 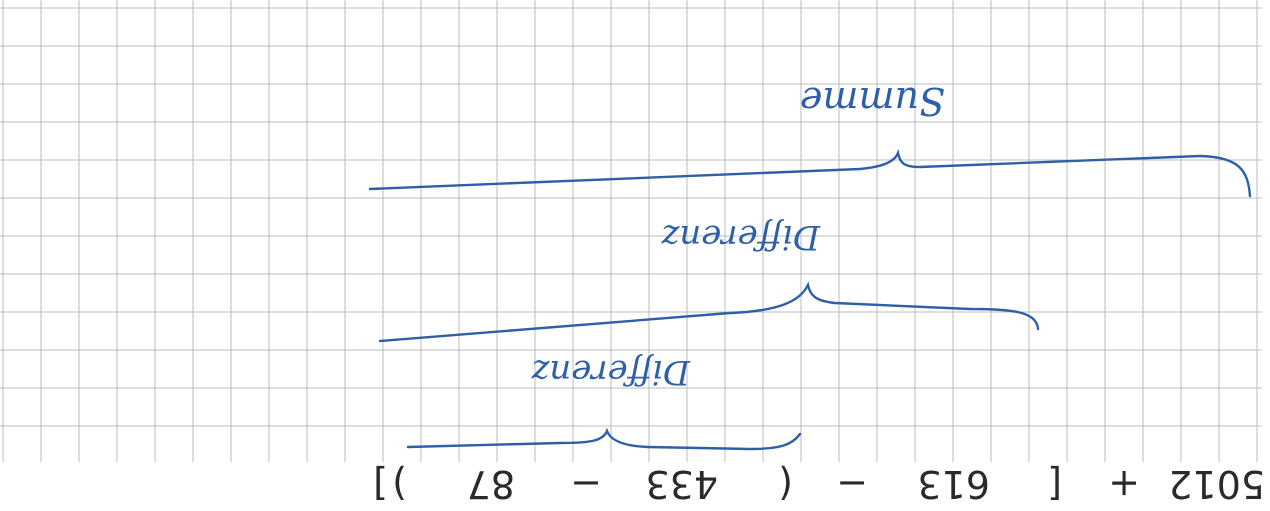 I want to click on term-5012: 5012, so click(x=1216, y=484).